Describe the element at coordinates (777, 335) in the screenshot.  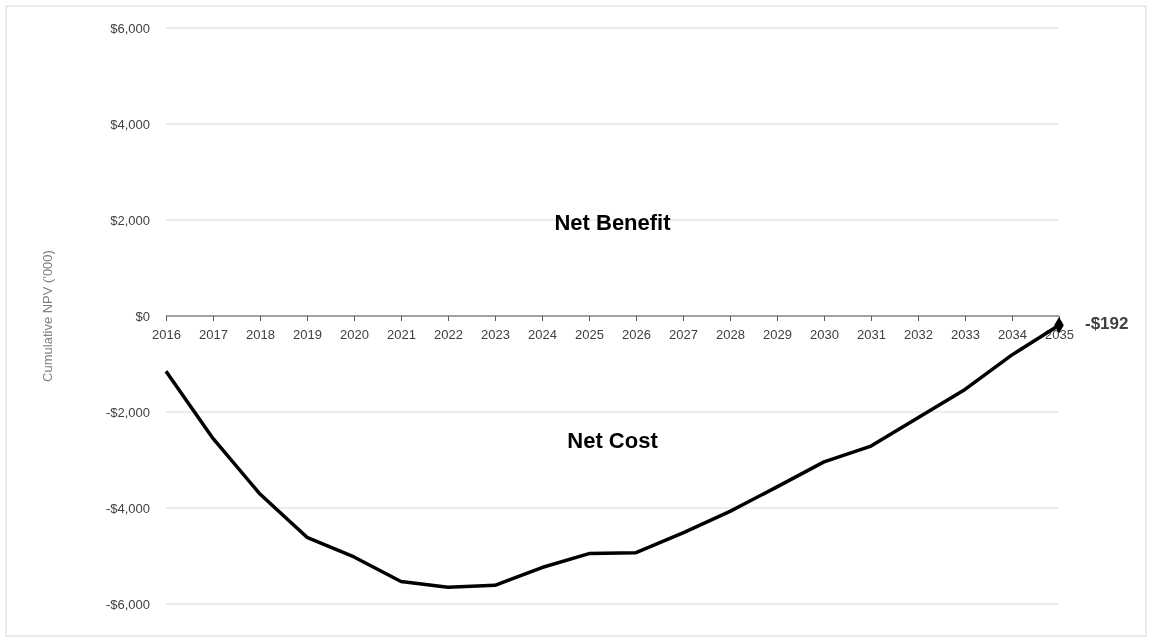
I see `x-tick-label: 2029` at that location.